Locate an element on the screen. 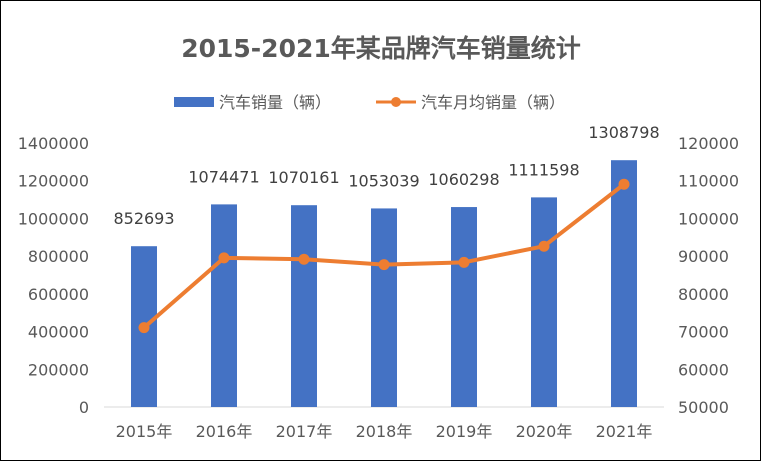 This screenshot has height=461, width=761. x-tick-label: 2020年 is located at coordinates (544, 431).